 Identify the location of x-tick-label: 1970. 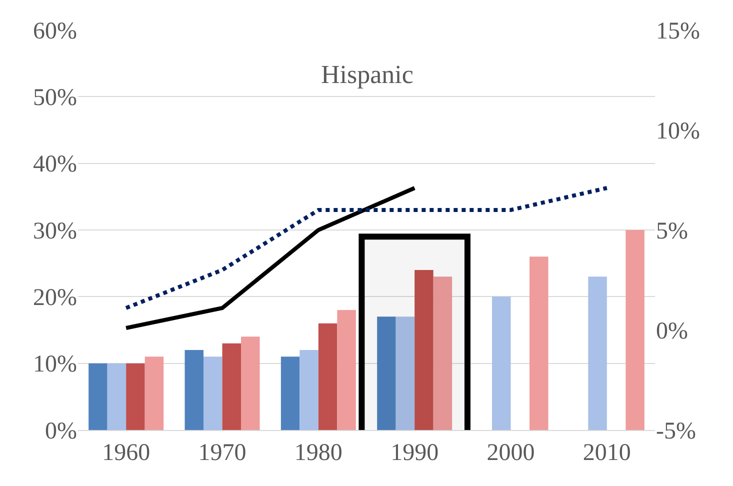
(222, 453).